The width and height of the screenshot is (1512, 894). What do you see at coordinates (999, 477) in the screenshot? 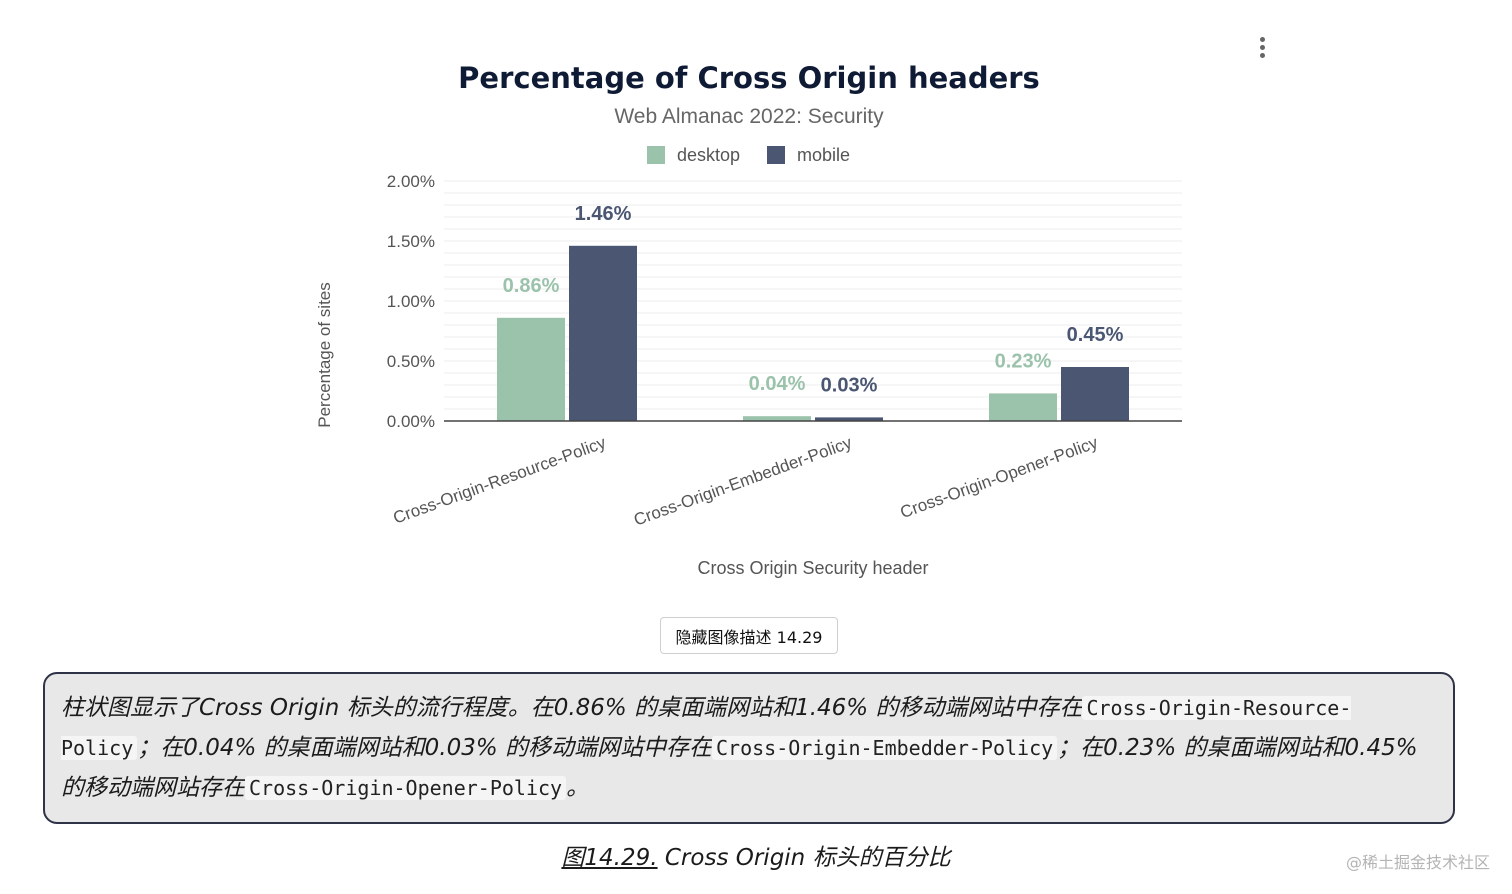
I see `x-tick-label: Cross-Origin-Opener-Policy` at bounding box center [999, 477].